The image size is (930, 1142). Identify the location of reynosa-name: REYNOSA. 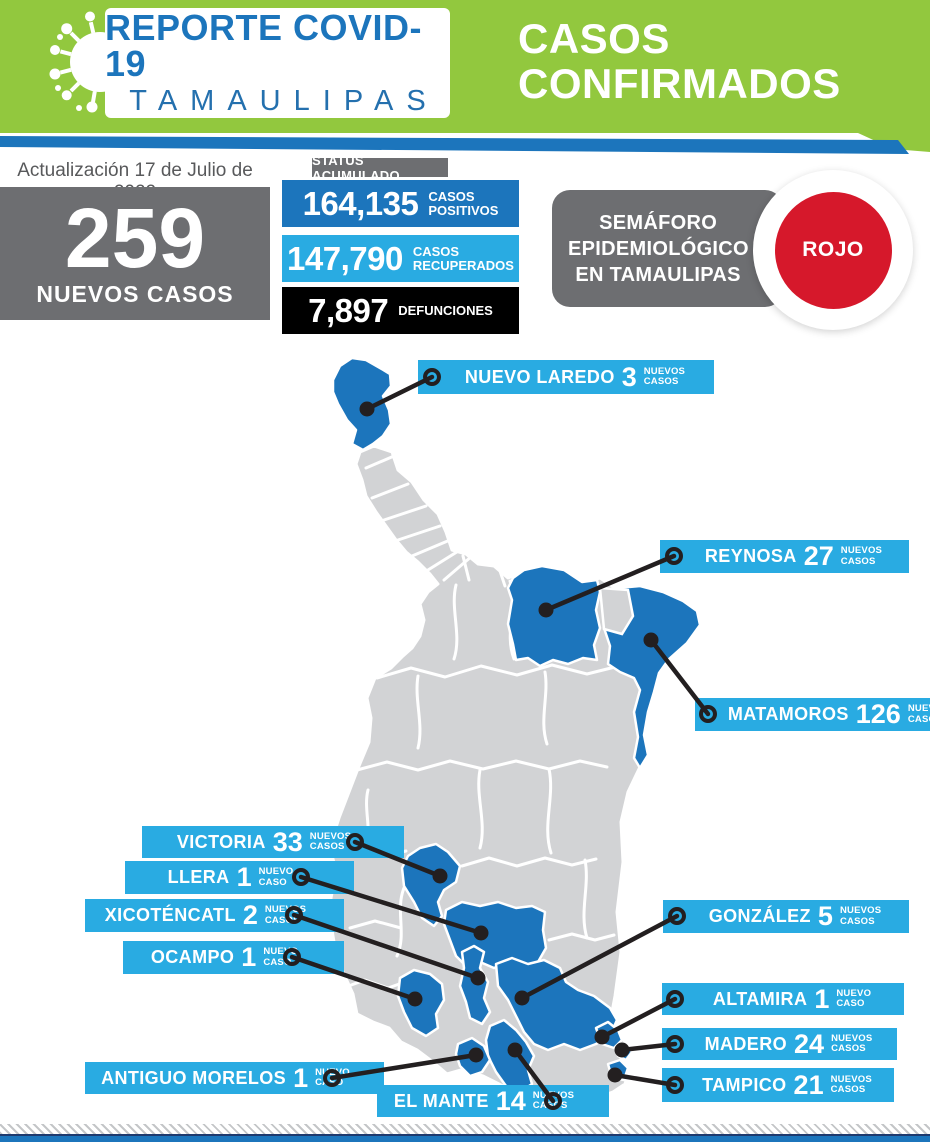
(750, 556).